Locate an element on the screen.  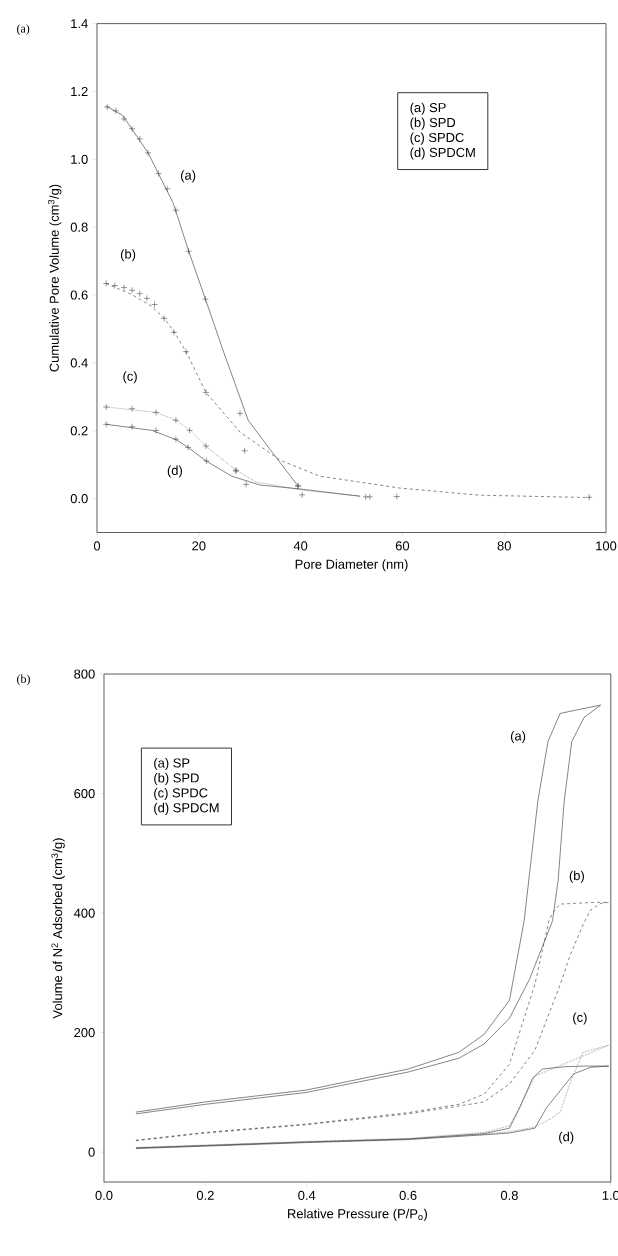
x-tick-label: 40 is located at coordinates (300, 546).